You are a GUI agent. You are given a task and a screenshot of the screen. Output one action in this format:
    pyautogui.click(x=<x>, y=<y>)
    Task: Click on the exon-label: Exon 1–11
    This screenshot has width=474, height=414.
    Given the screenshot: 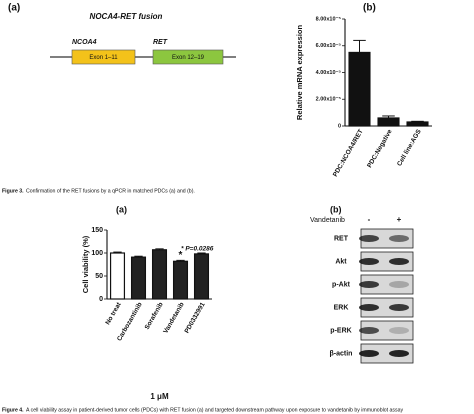 What is the action you would take?
    pyautogui.click(x=103, y=58)
    